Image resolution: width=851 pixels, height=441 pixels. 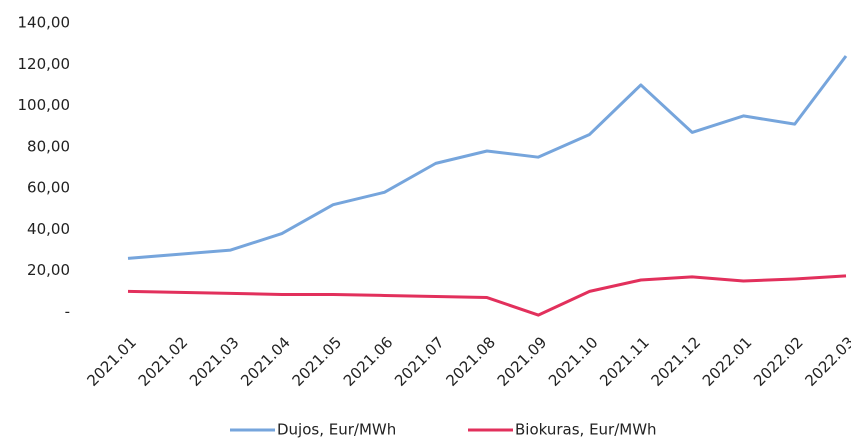 I want to click on x-tick-label: 2021.01, so click(x=111, y=361).